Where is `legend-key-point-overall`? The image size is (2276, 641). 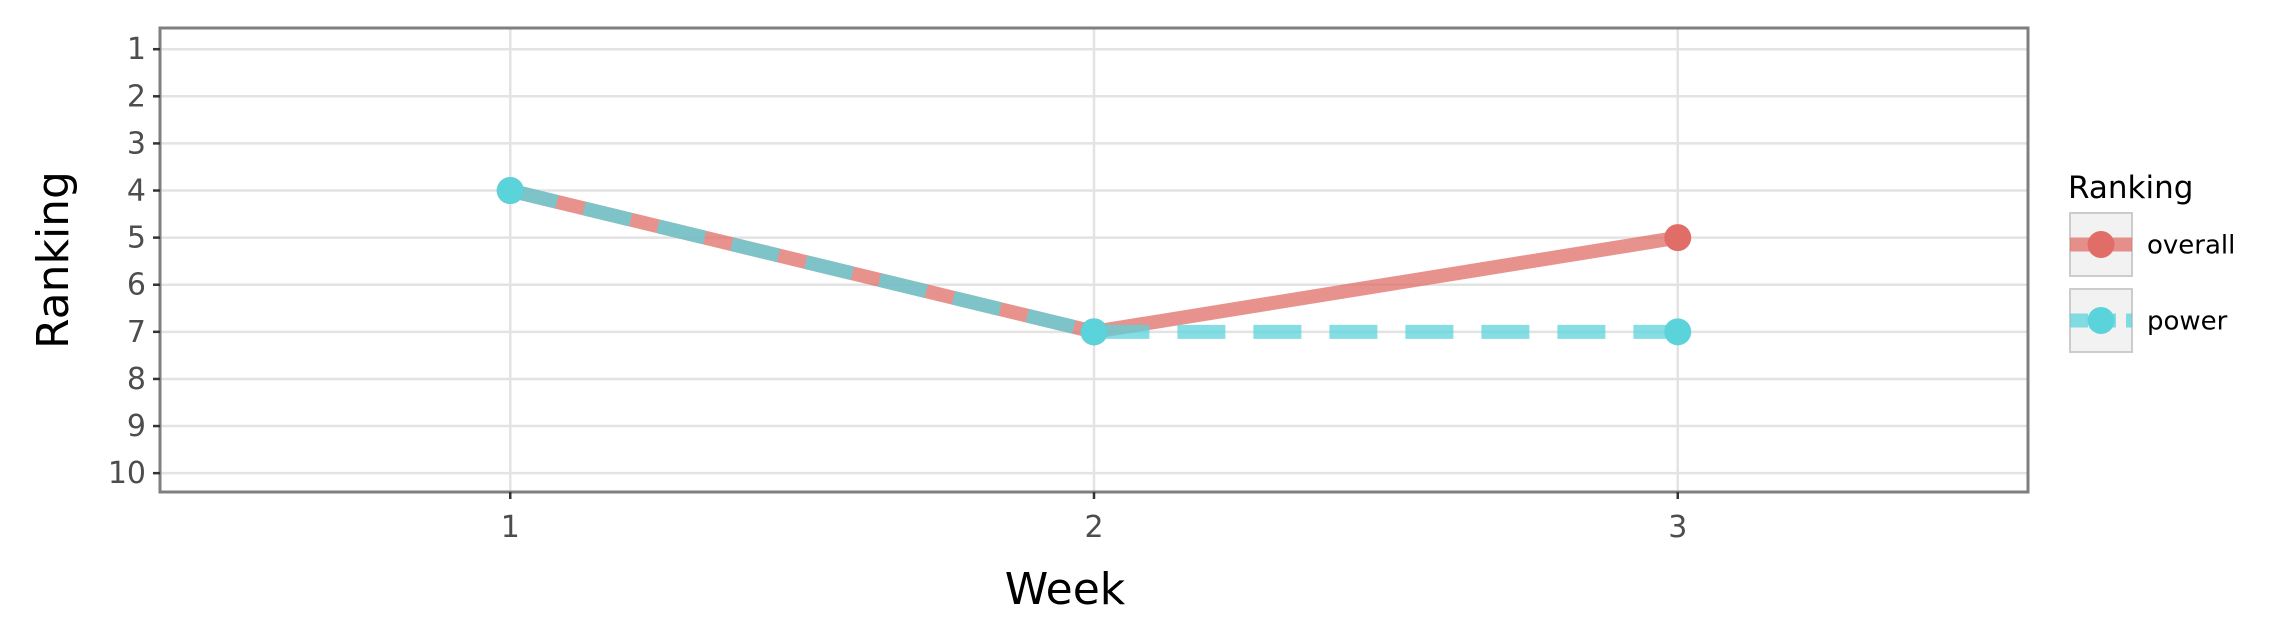 legend-key-point-overall is located at coordinates (2101, 244).